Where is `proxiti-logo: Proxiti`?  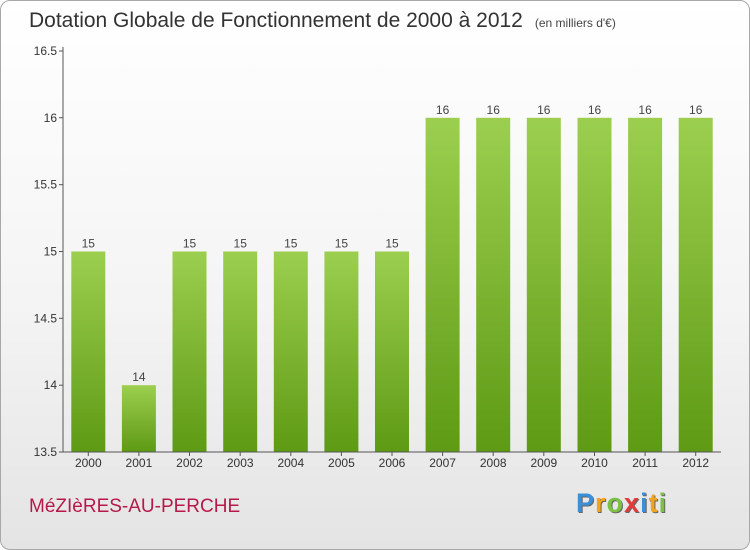
proxiti-logo: Proxiti is located at coordinates (621, 503).